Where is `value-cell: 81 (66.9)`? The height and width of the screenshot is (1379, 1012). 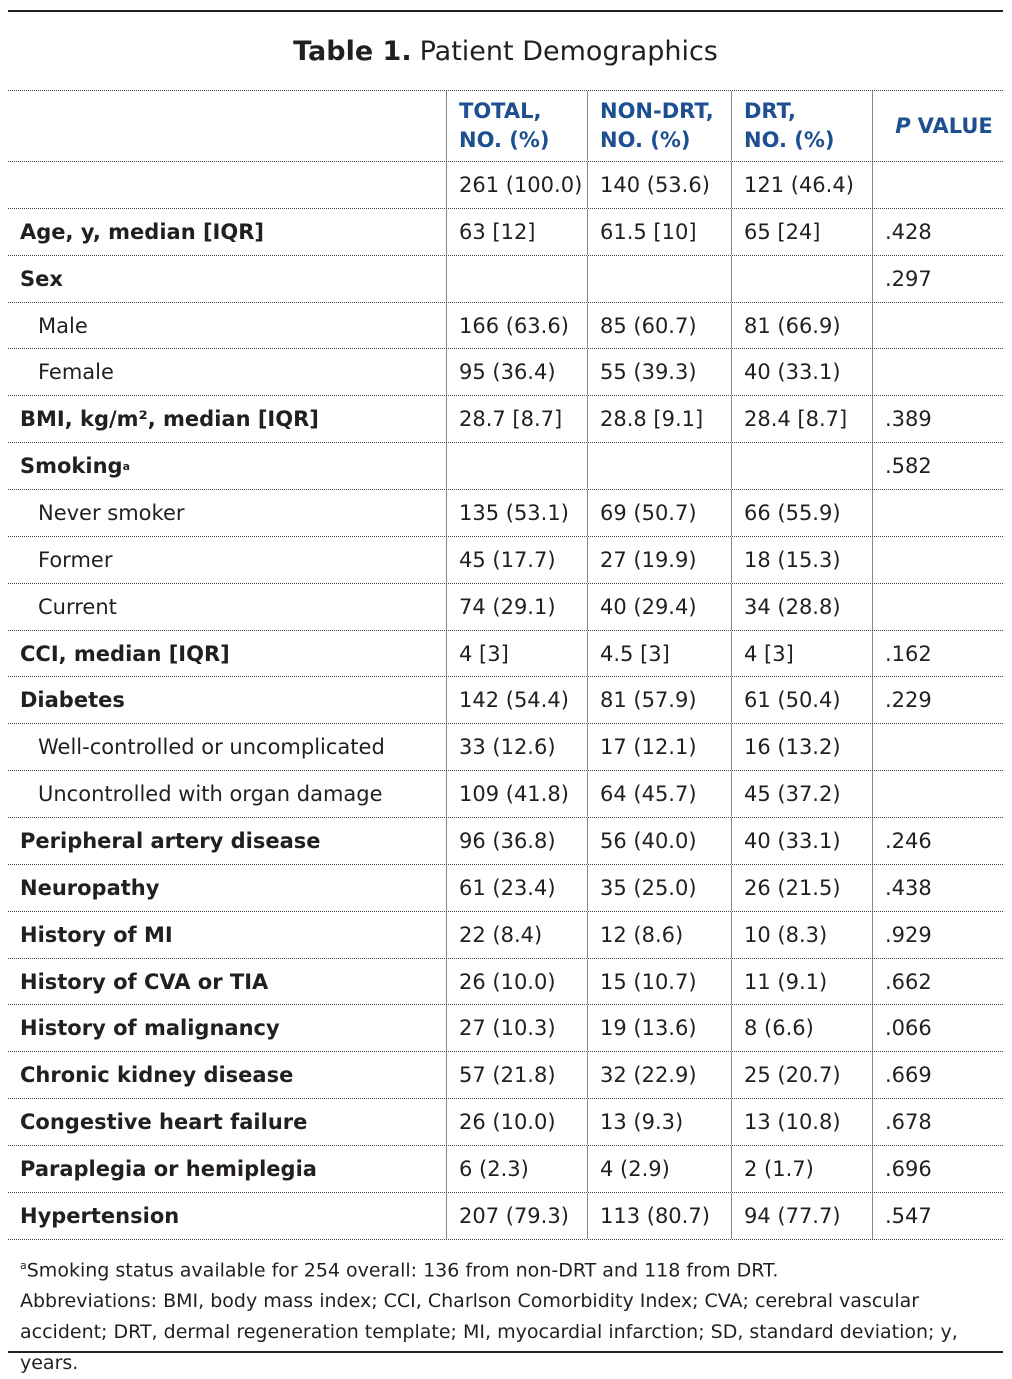
value-cell: 81 (66.9) is located at coordinates (801, 325).